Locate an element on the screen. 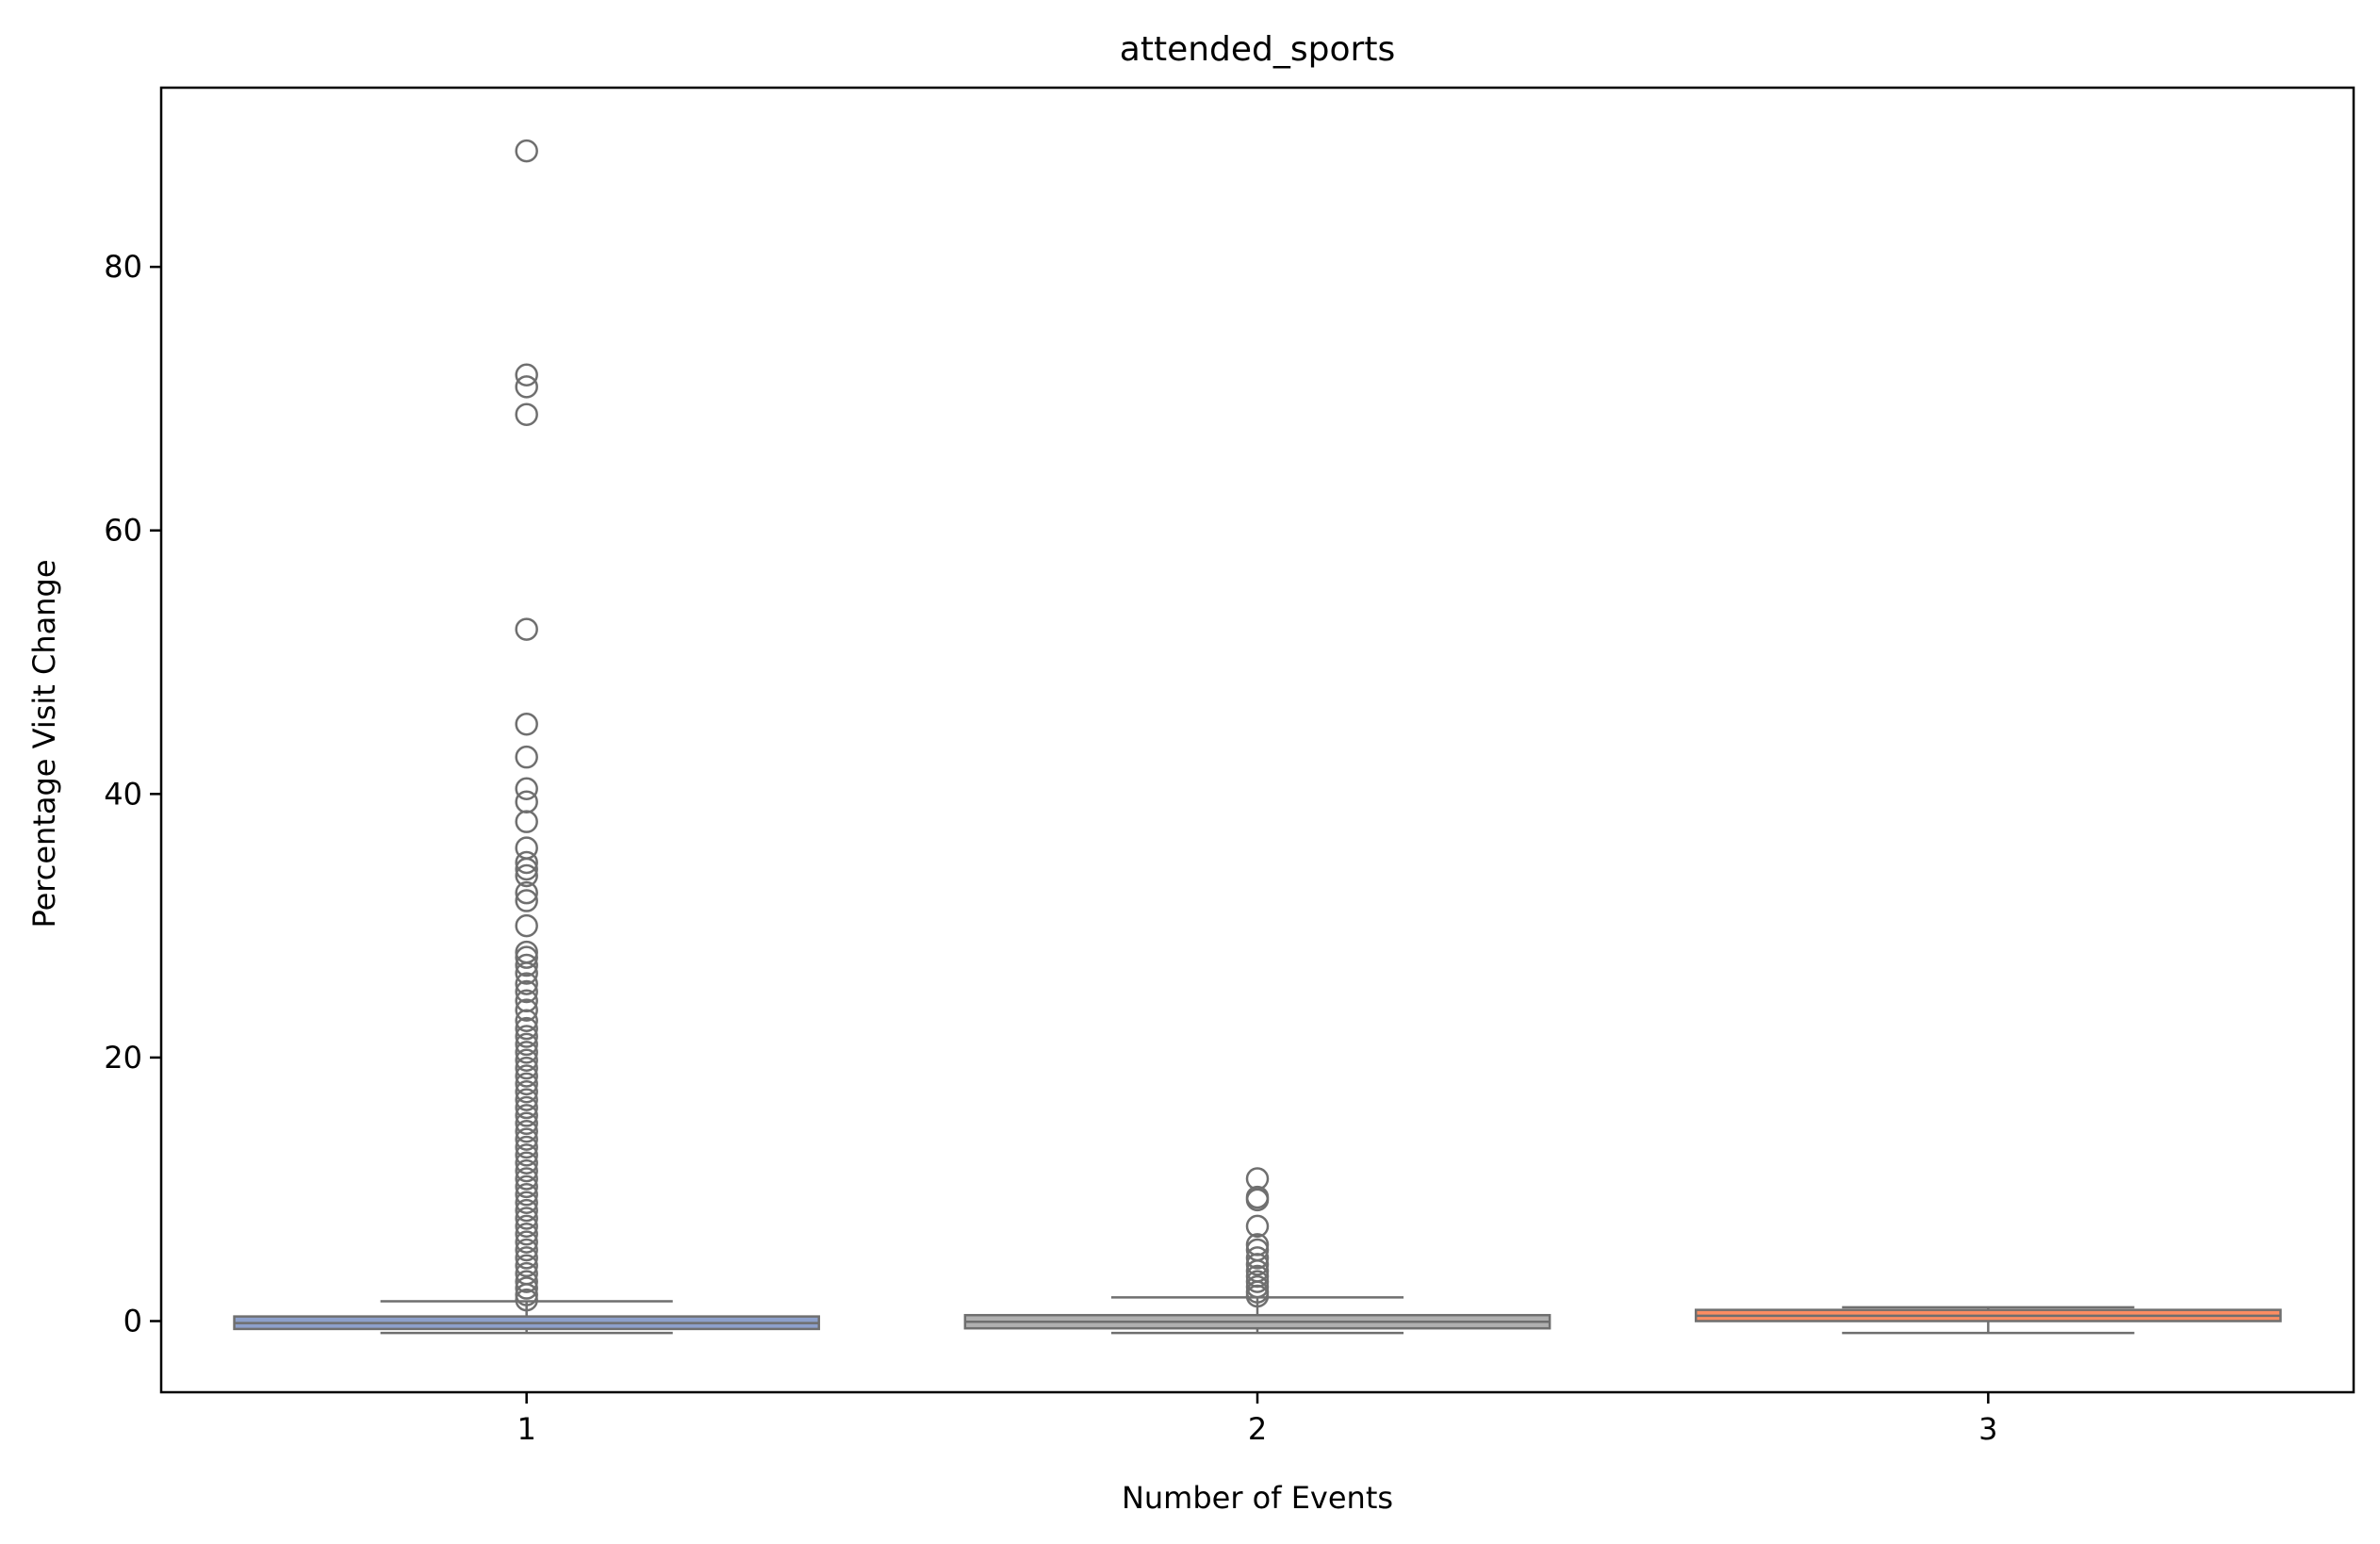 This screenshot has height=1544, width=2380. y-axis: 0 20 40 60 80 is located at coordinates (132, 794).